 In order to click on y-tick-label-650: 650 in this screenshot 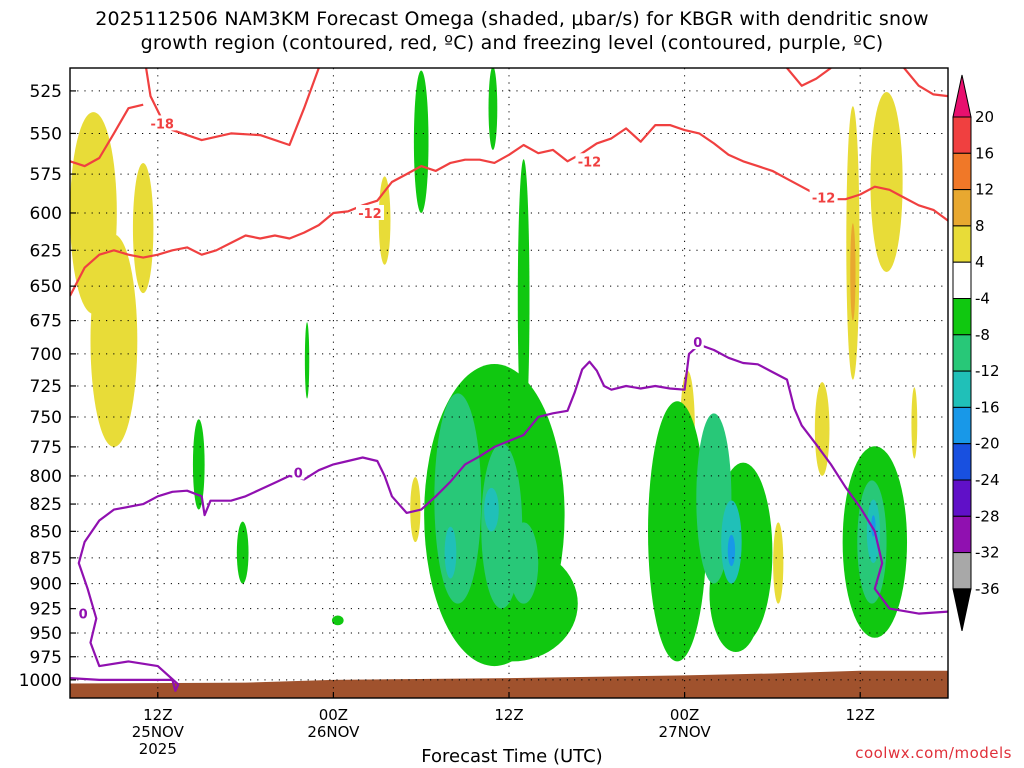, I will do `click(46, 287)`.